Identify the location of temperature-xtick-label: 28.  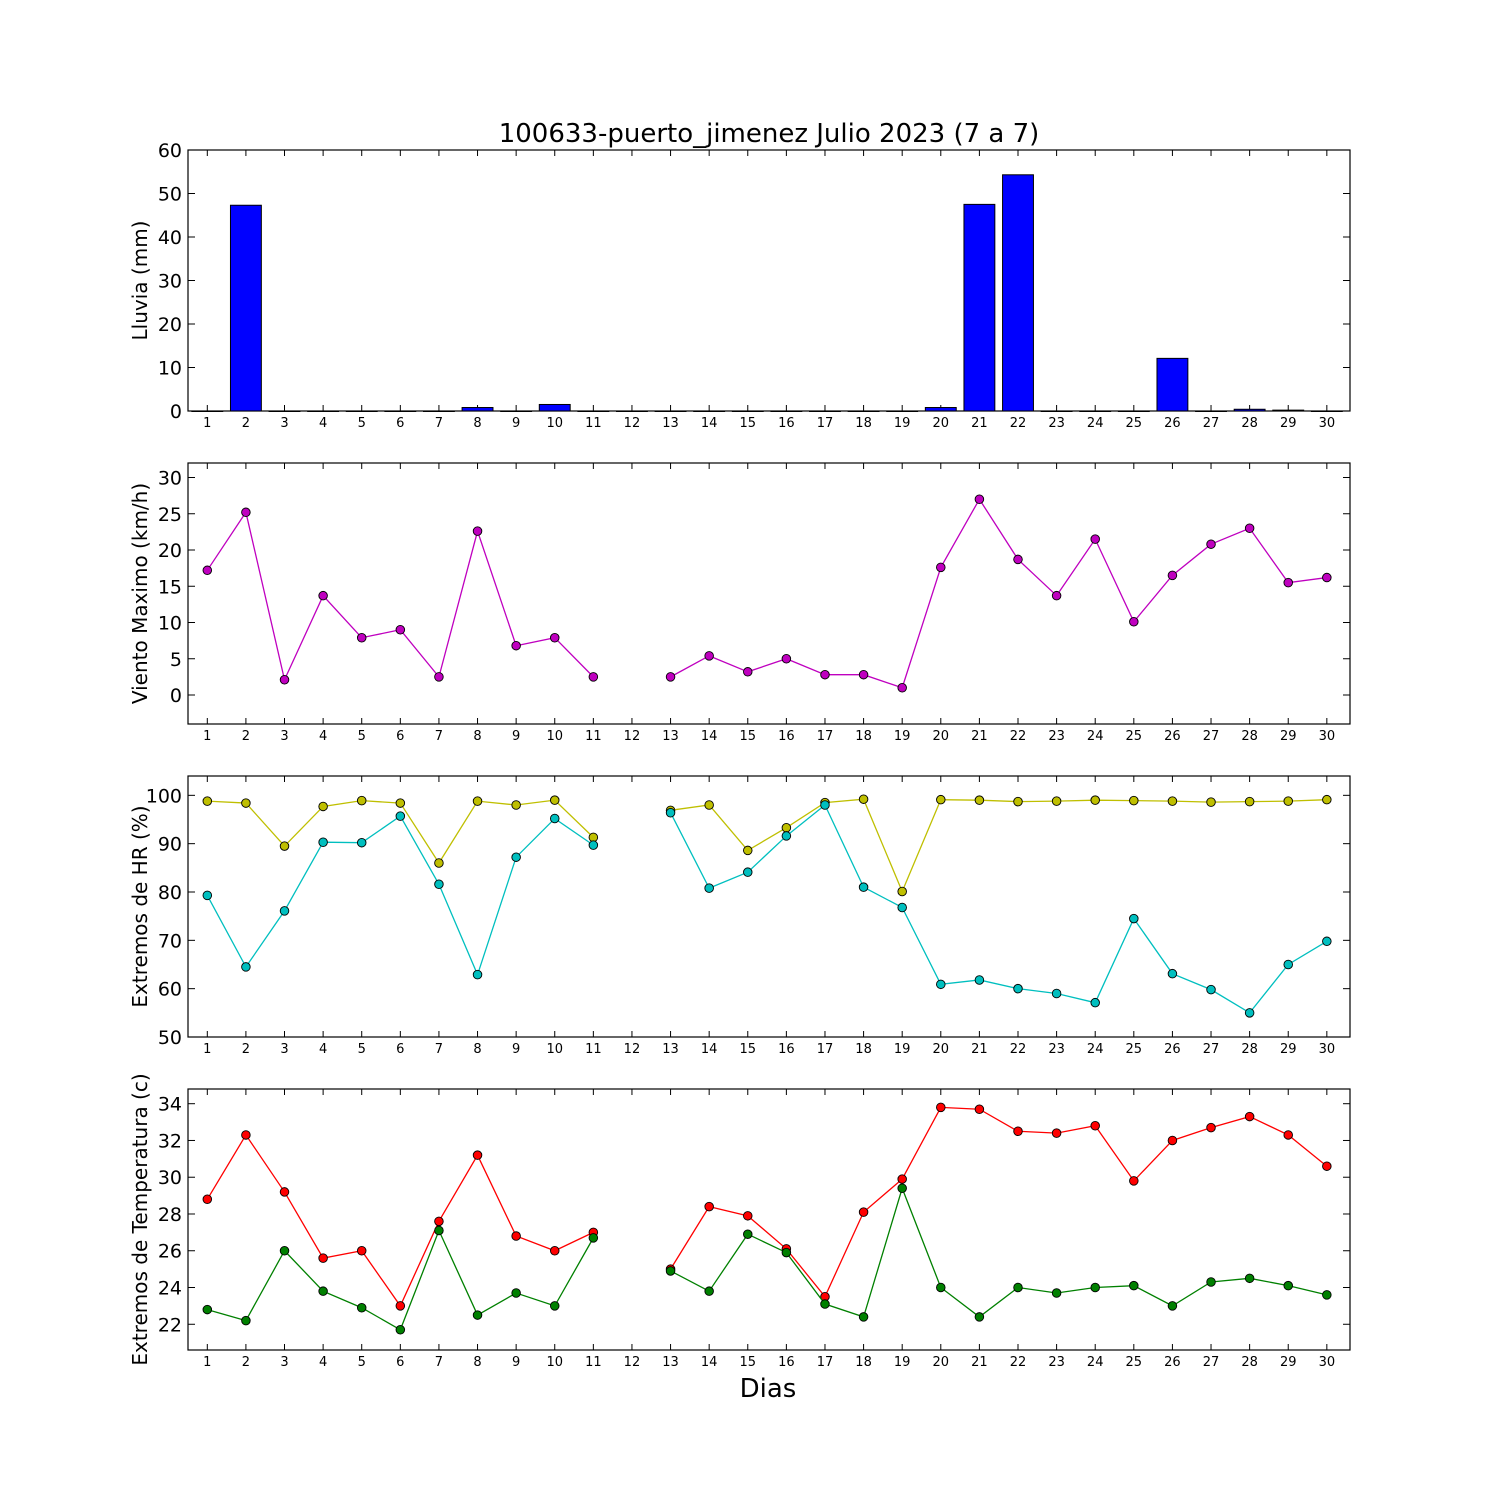
(1249, 1362).